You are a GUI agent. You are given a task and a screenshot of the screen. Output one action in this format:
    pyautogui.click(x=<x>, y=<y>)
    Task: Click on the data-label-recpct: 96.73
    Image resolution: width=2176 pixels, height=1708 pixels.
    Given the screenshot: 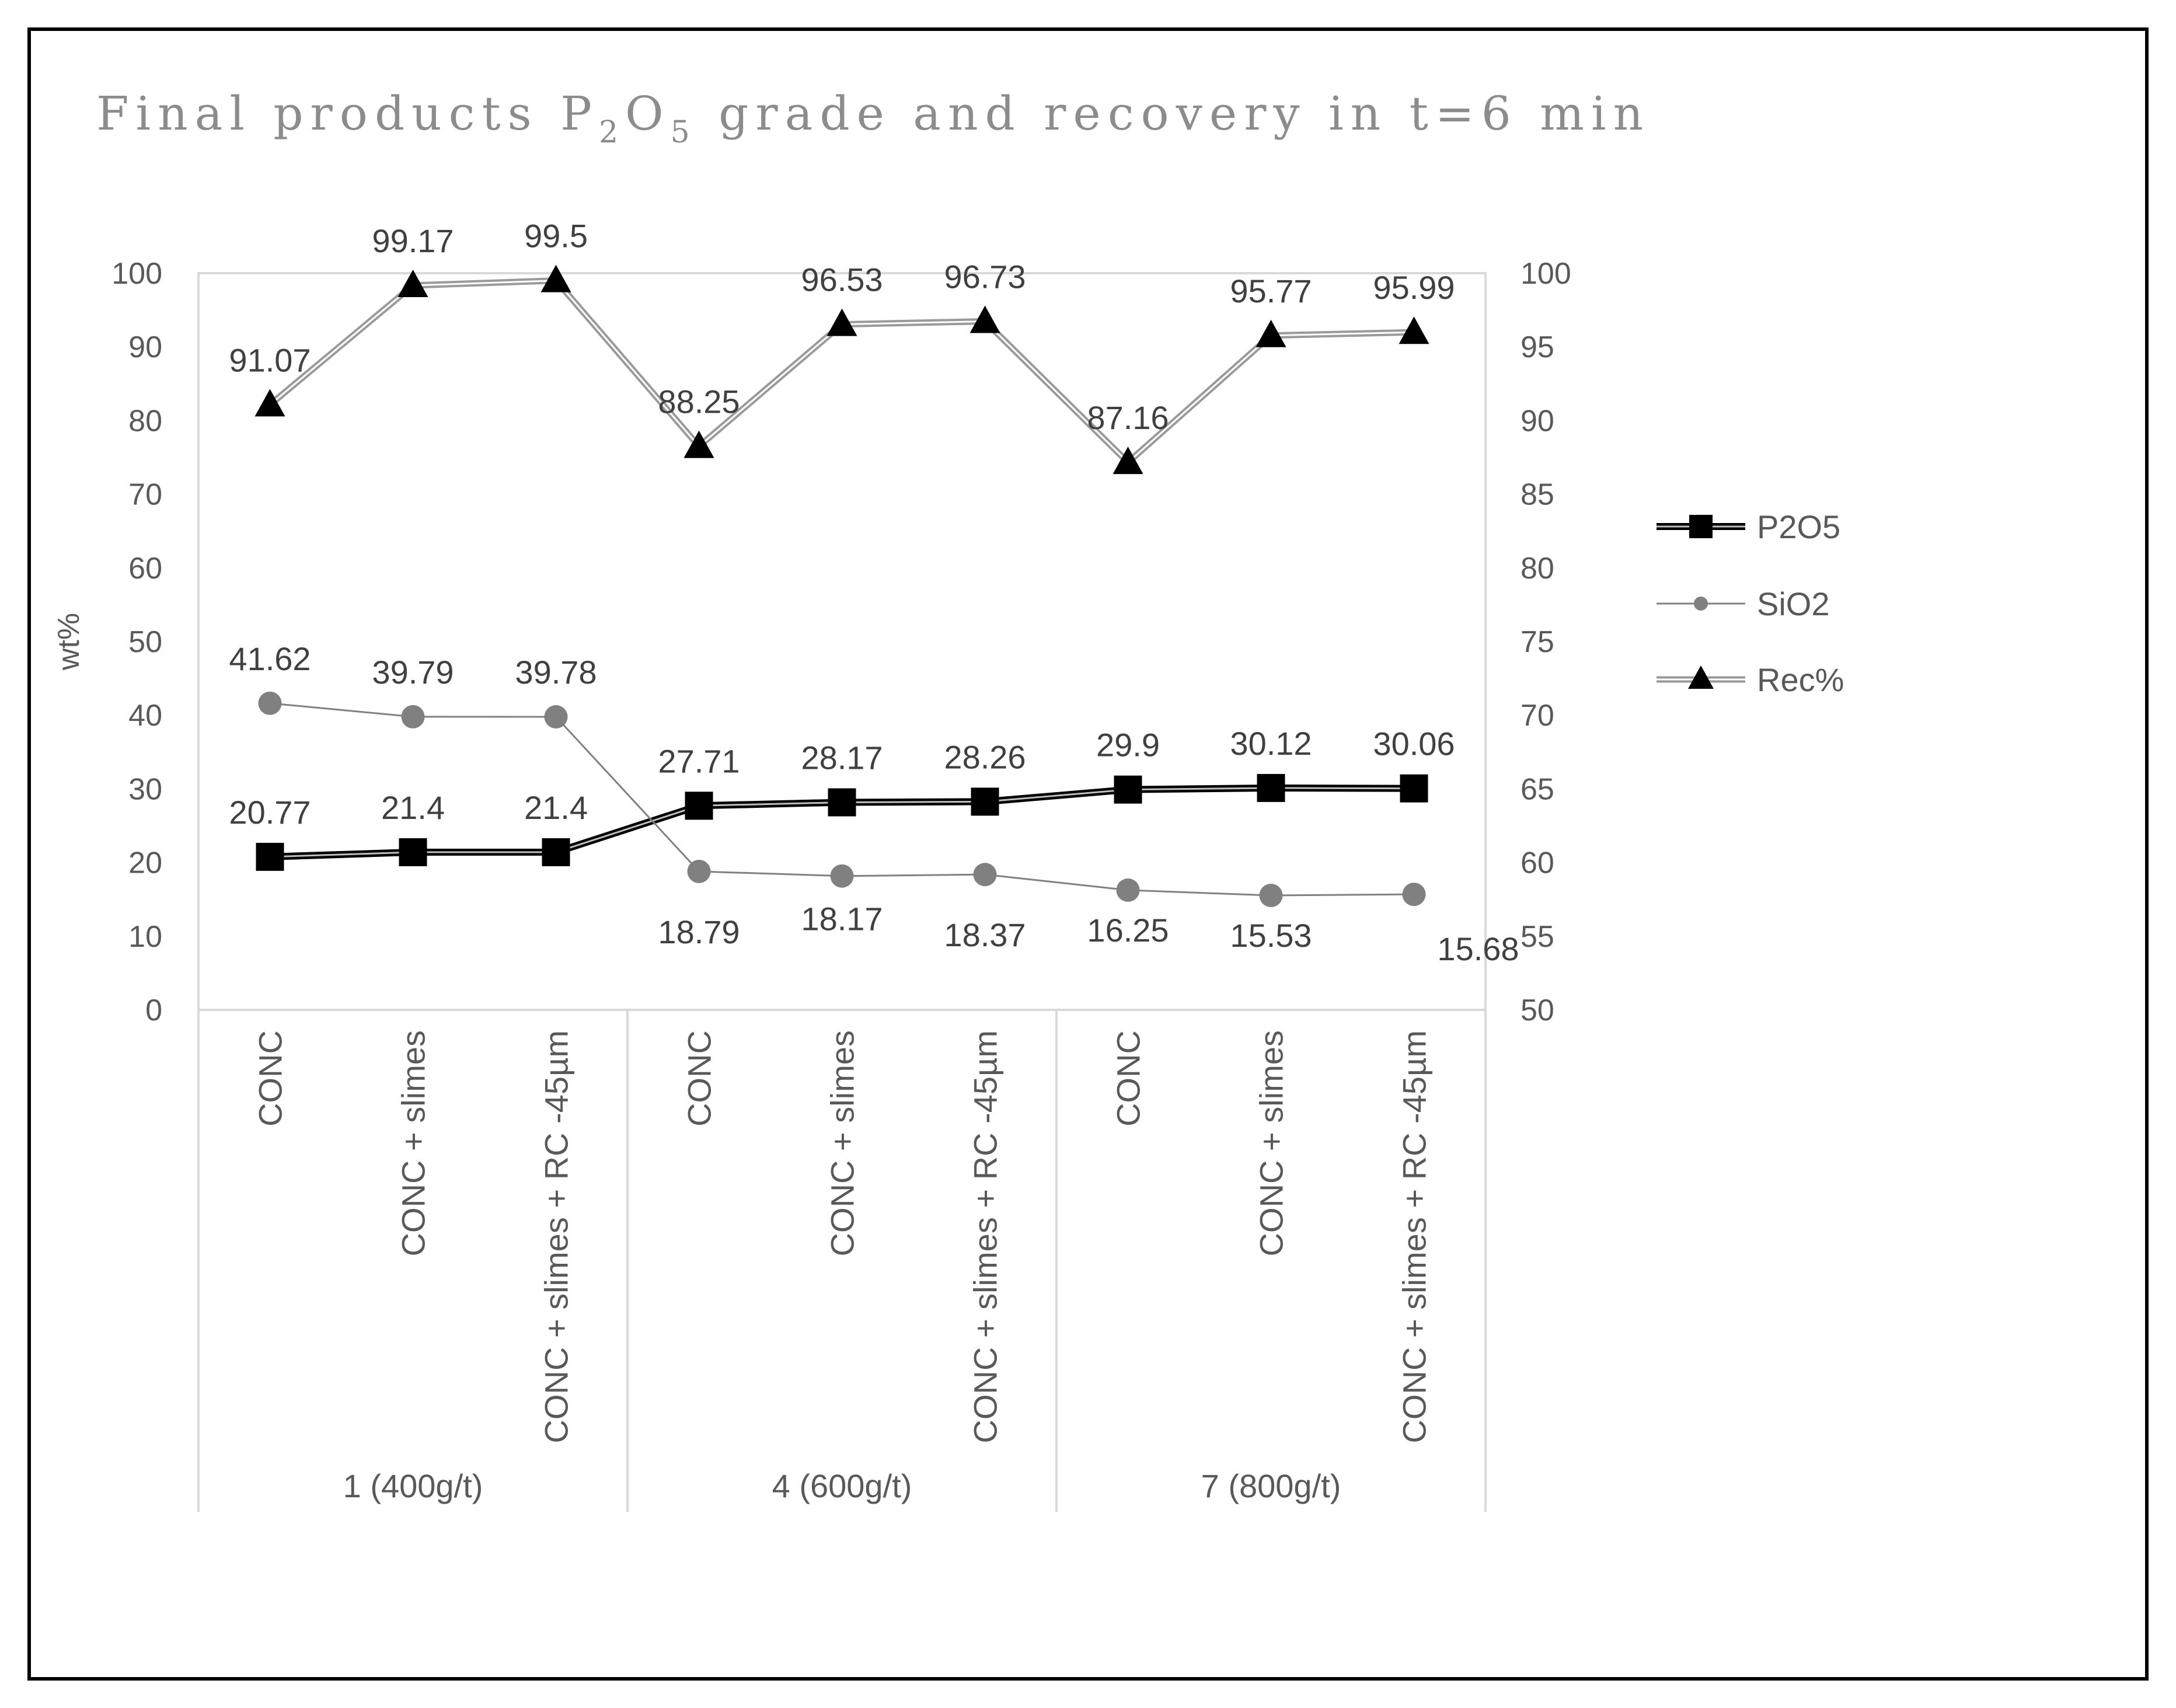 What is the action you would take?
    pyautogui.click(x=985, y=277)
    